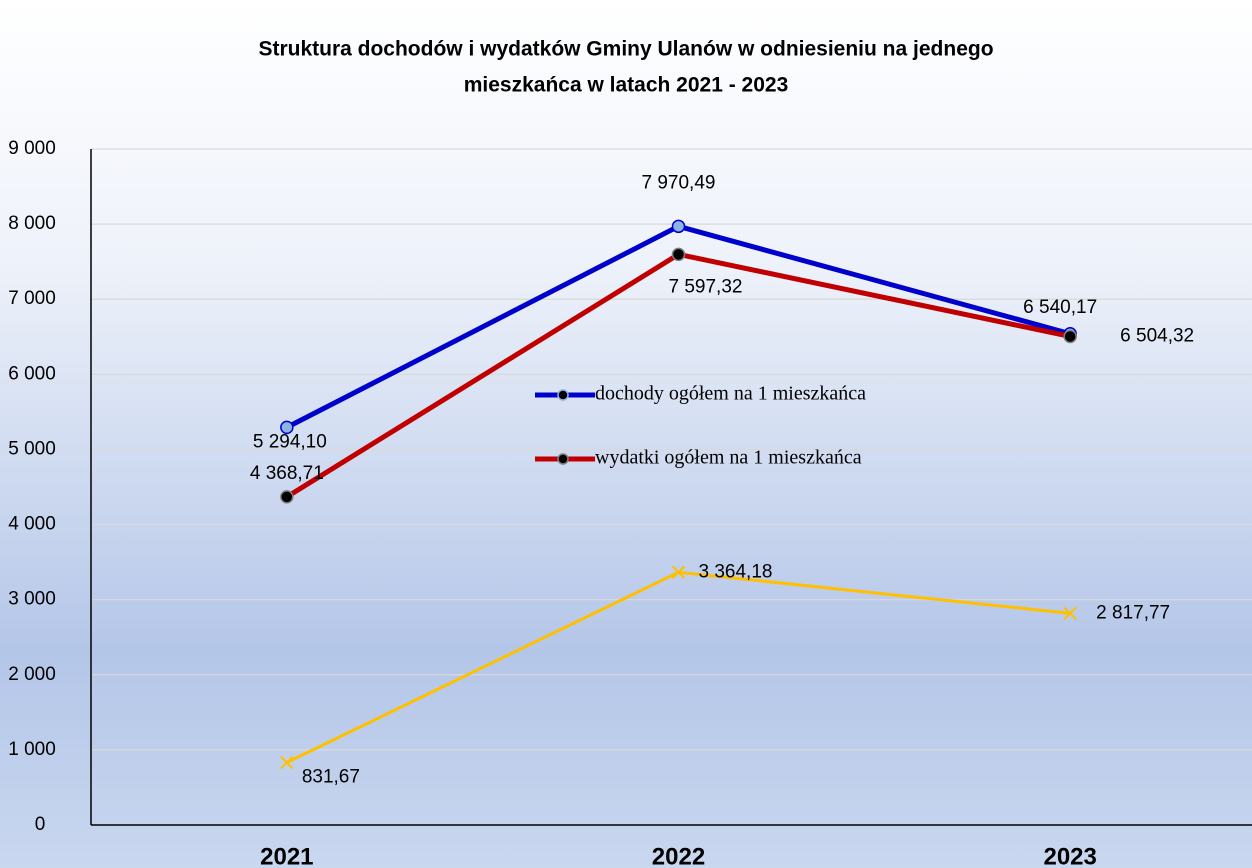 The width and height of the screenshot is (1252, 868). I want to click on y-tick-label: 7 000, so click(32, 298).